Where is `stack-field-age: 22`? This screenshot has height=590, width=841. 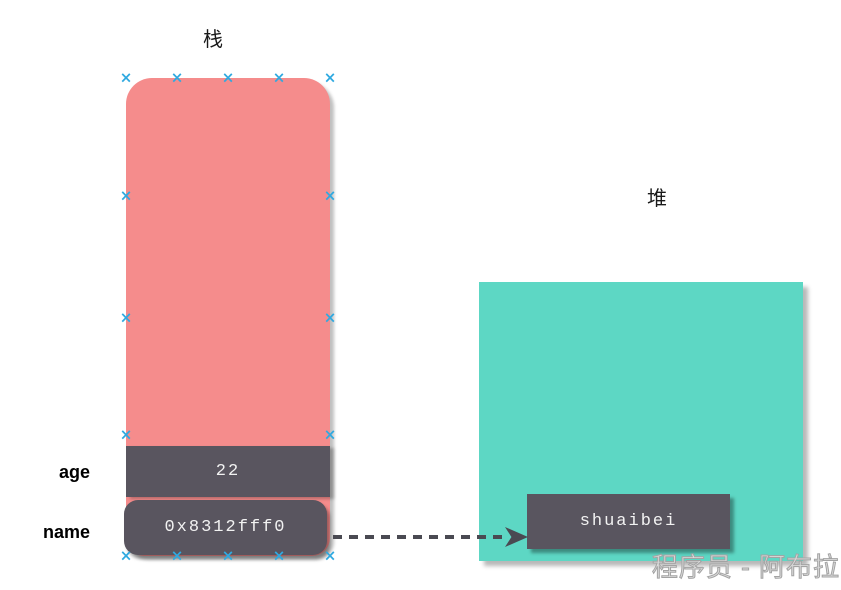
stack-field-age: 22 is located at coordinates (228, 471).